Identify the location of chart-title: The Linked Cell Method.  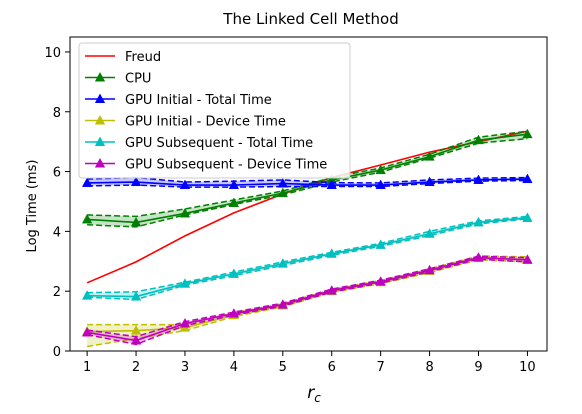
(310, 19).